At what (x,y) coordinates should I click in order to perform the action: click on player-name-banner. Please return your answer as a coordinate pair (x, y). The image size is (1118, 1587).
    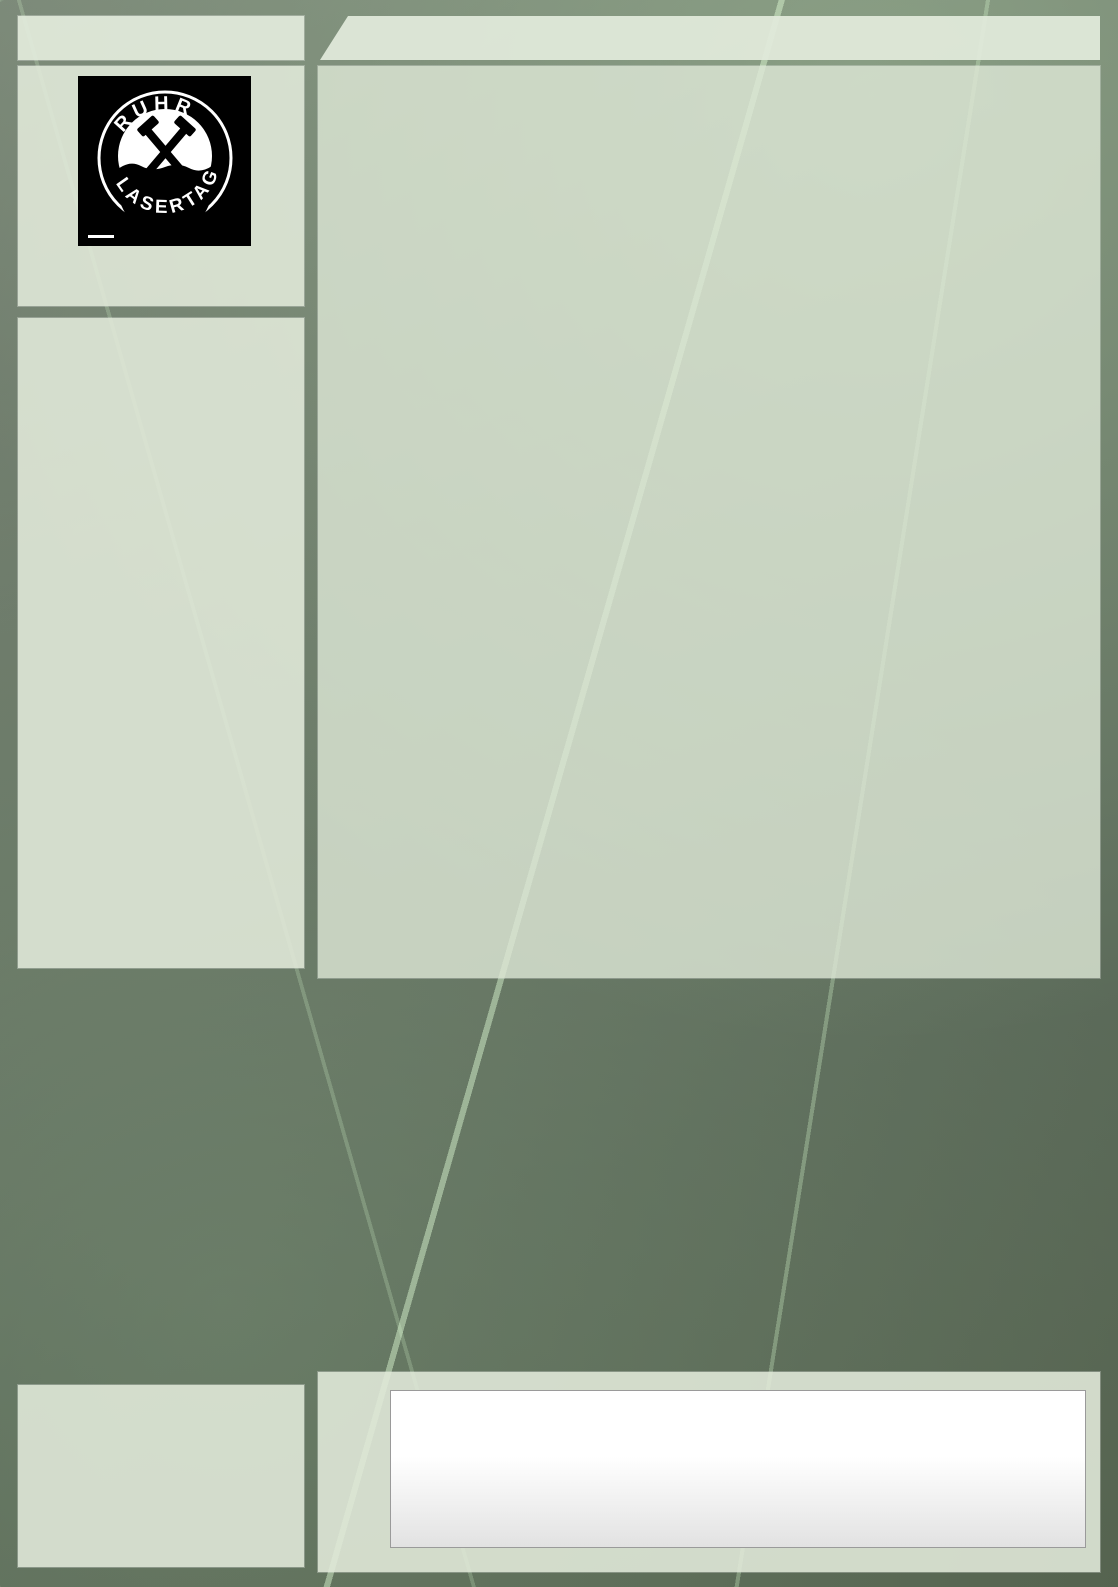
    Looking at the image, I should click on (161, 38).